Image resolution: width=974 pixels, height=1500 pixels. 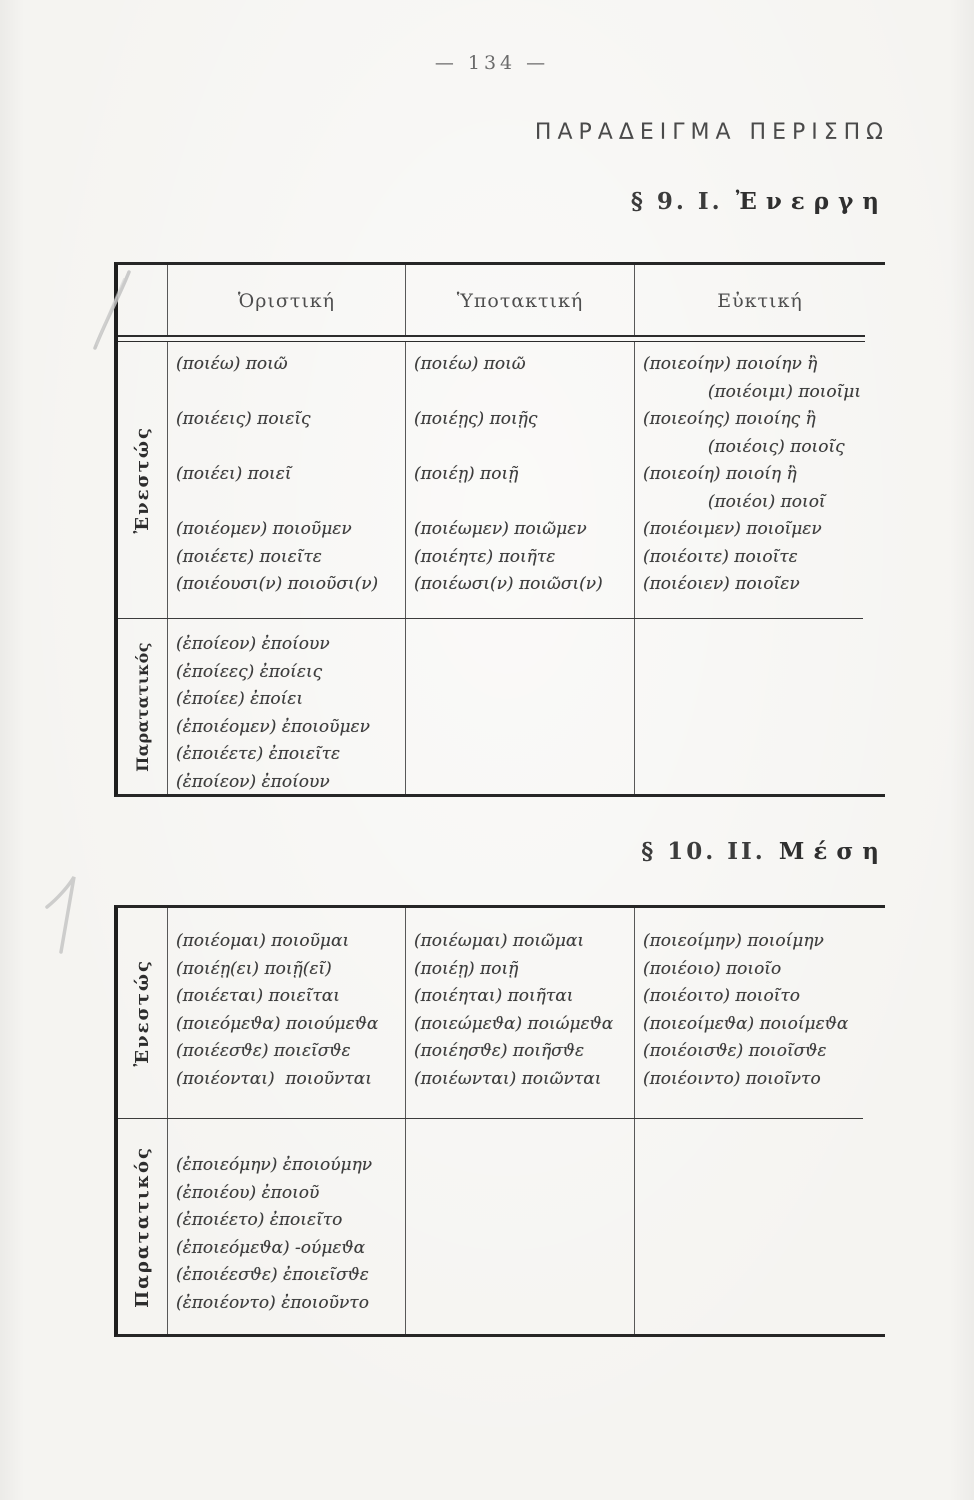 I want to click on cell-middle-imperfect-optative, so click(x=760, y=1226).